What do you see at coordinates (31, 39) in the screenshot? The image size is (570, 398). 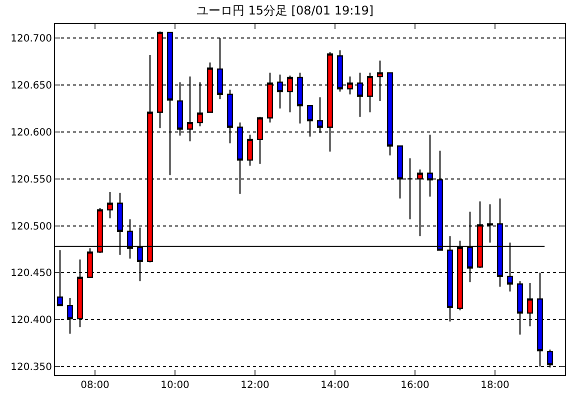 I see `y-tick-label: 120.700` at bounding box center [31, 39].